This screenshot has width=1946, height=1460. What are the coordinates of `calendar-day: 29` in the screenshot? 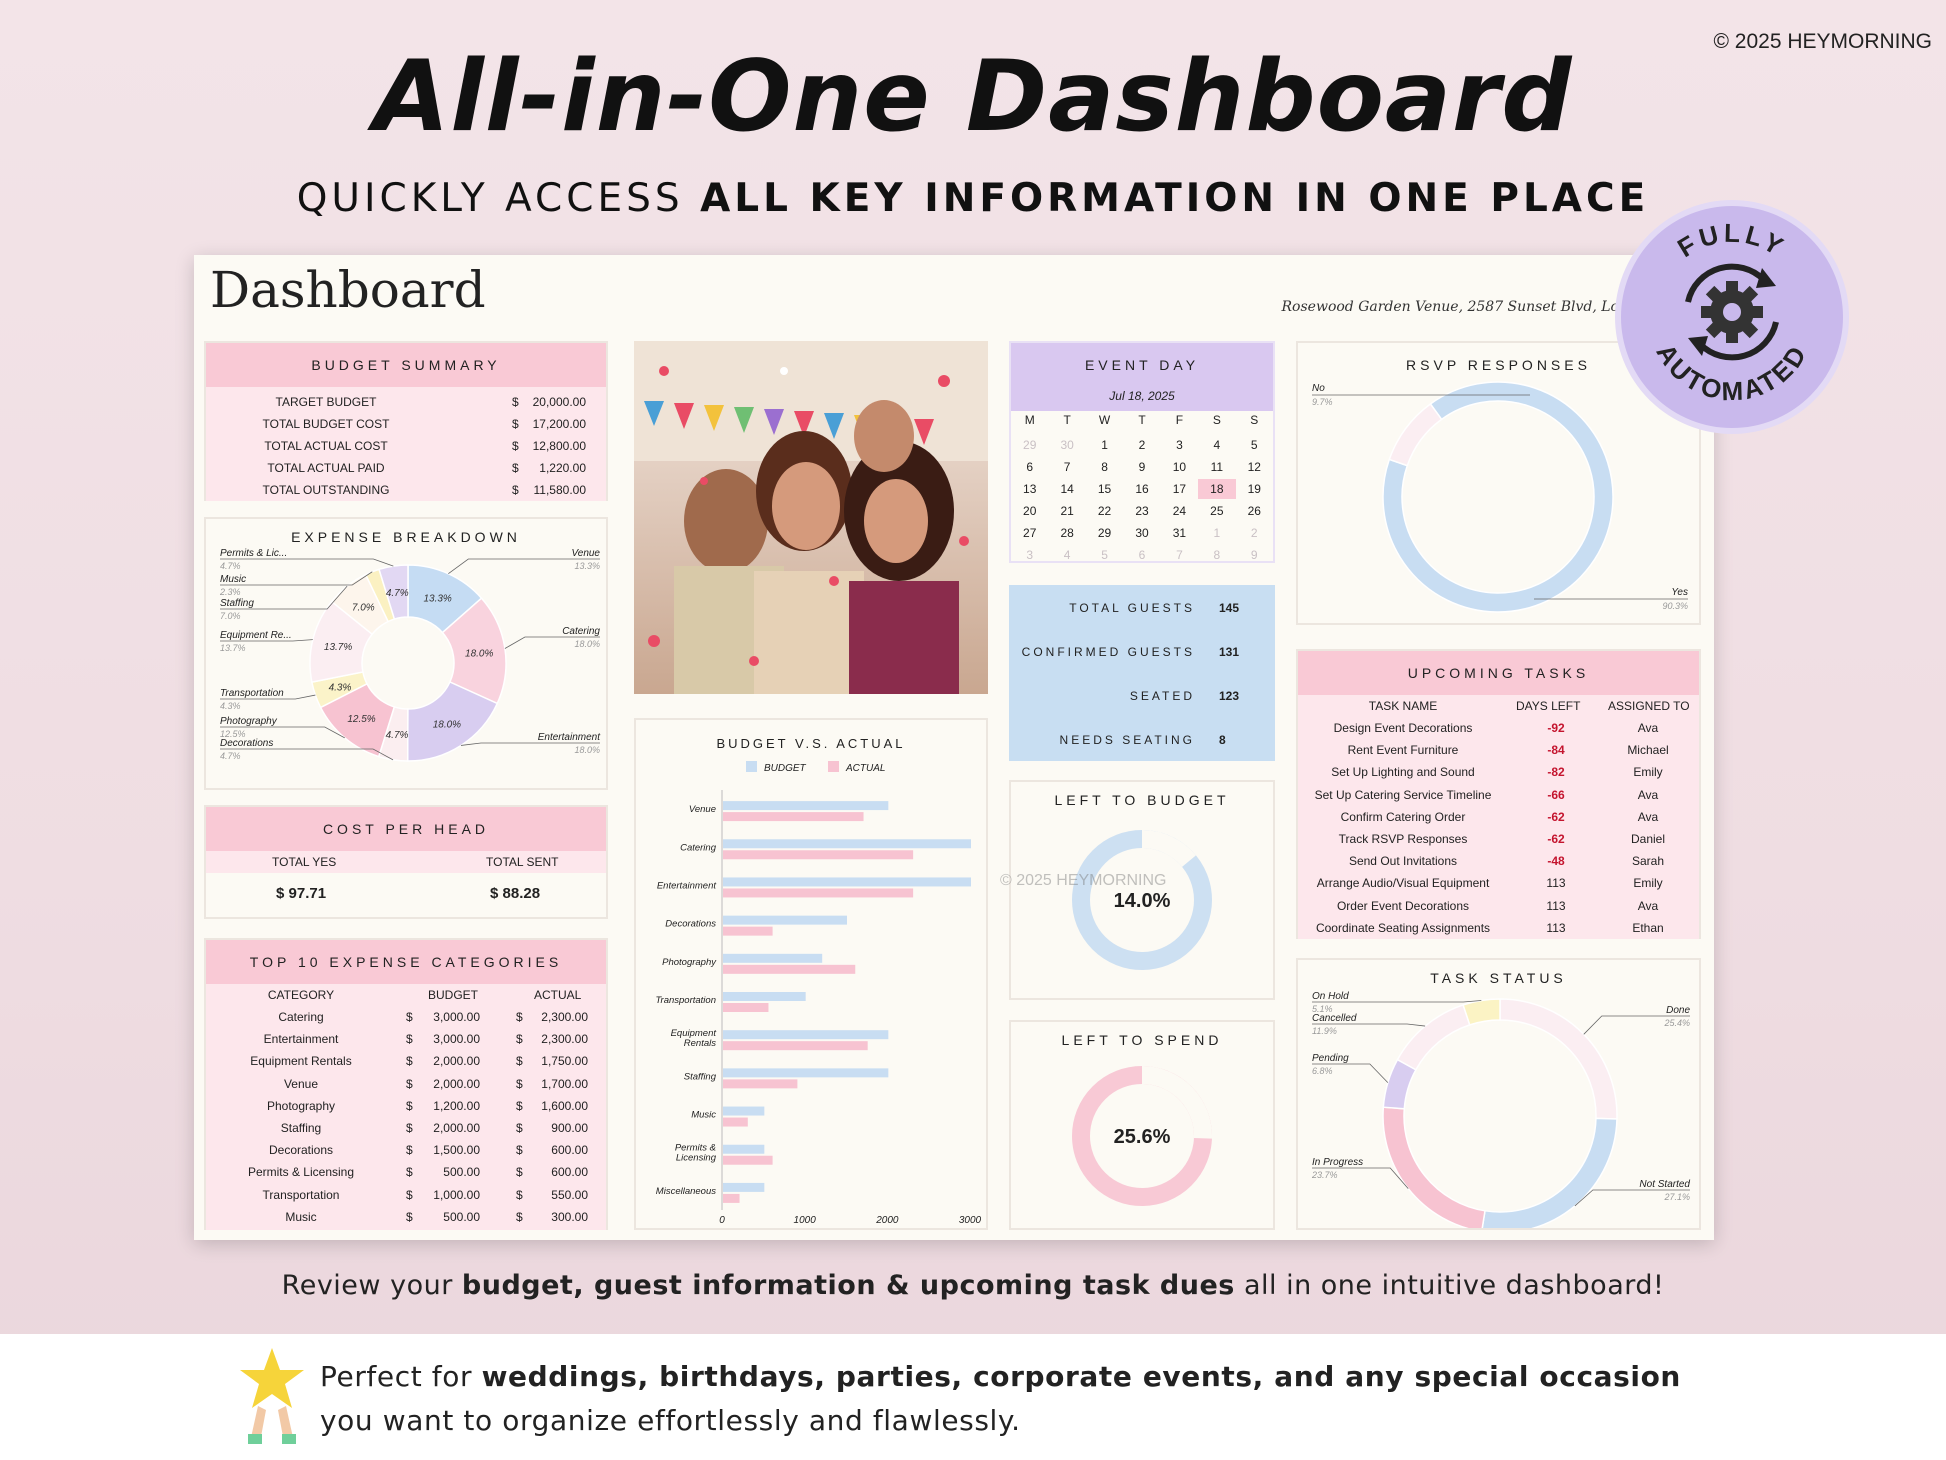 It's located at (1030, 445).